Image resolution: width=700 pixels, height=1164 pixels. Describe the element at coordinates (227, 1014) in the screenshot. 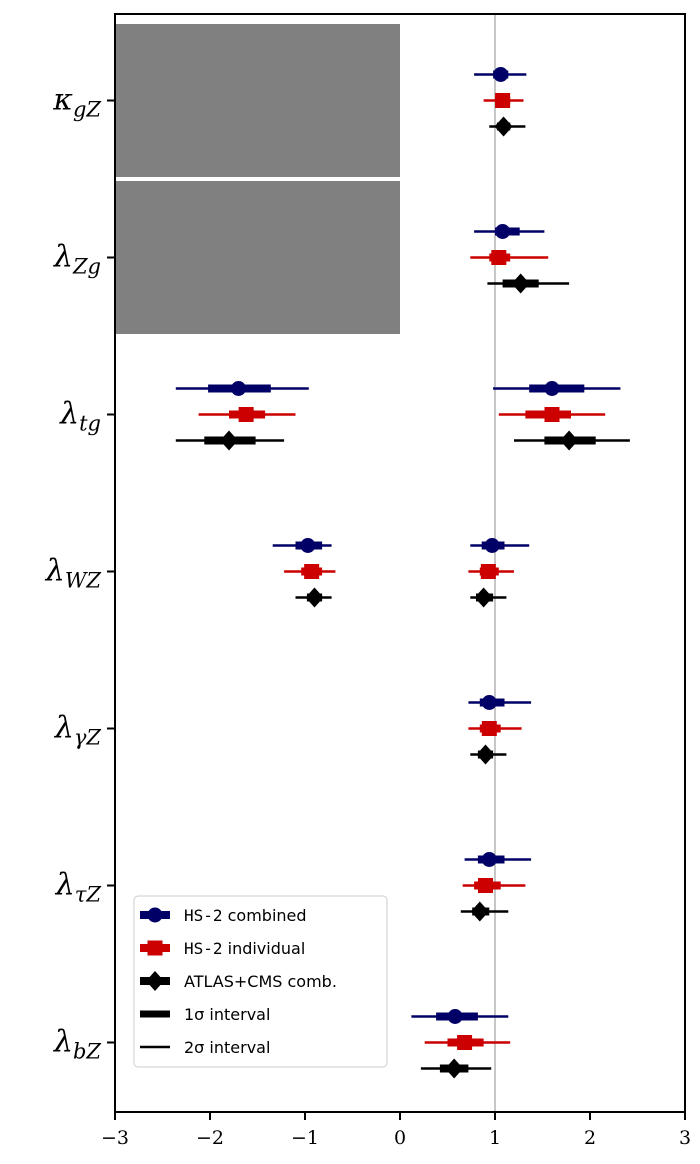

I see `legend-label-3: 1σ interval` at that location.